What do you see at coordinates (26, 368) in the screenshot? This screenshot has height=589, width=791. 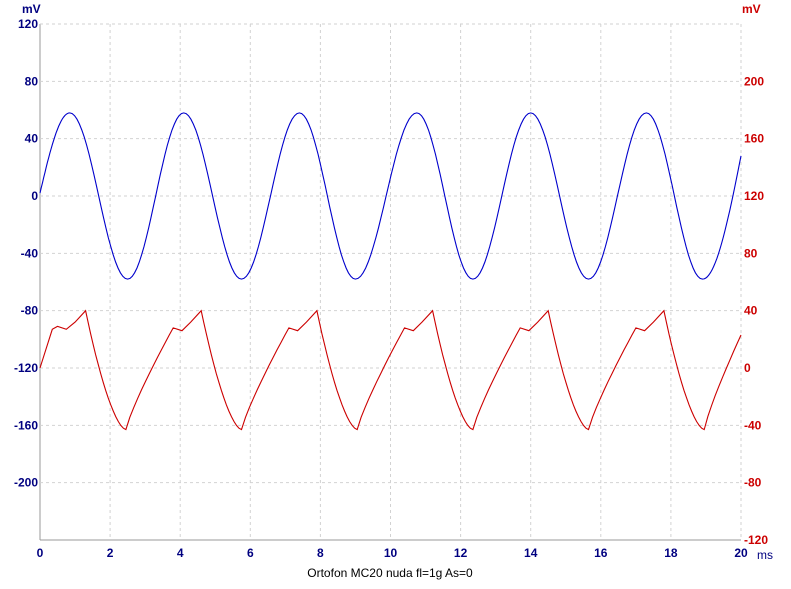 I see `left-tick-label: -120` at bounding box center [26, 368].